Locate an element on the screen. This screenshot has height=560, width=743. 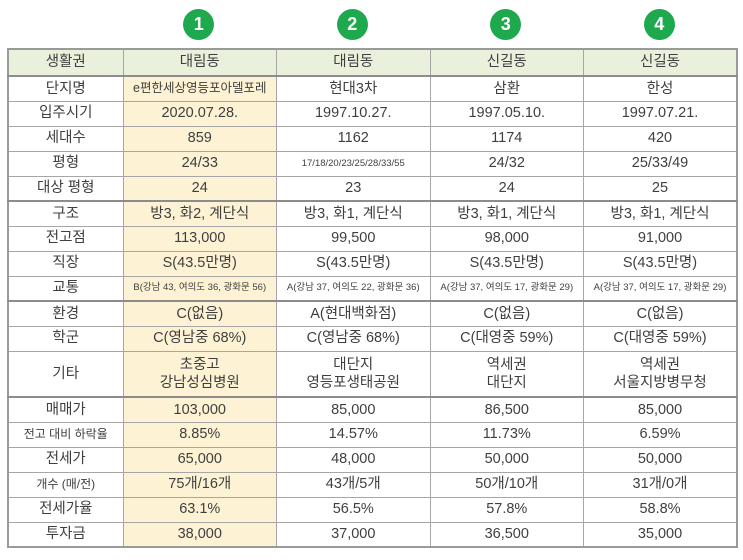
value-cell: 24 is located at coordinates (199, 188).